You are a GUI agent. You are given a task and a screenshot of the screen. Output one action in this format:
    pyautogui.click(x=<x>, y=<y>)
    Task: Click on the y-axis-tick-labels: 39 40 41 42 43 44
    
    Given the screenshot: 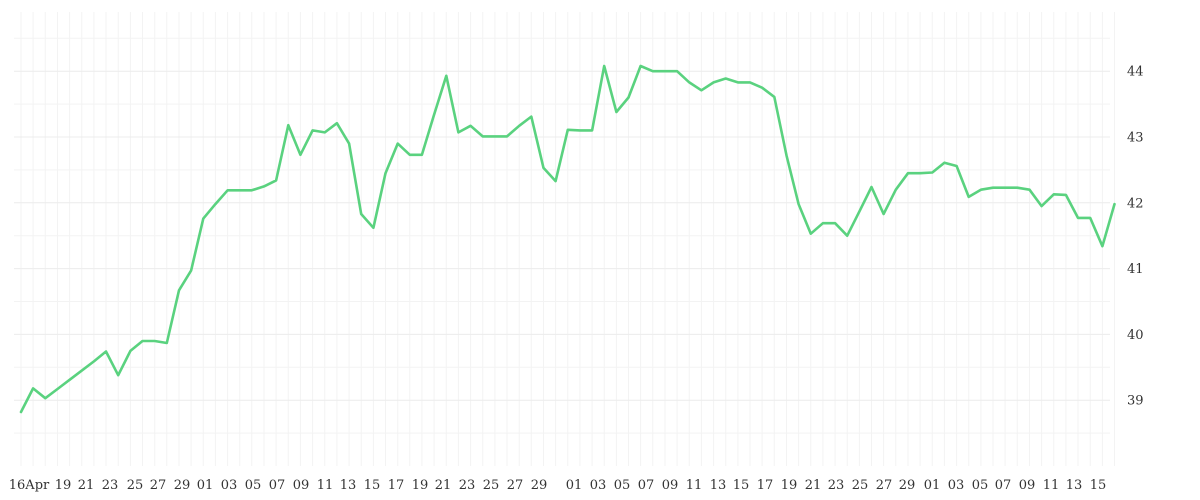 What is the action you would take?
    pyautogui.click(x=1135, y=237)
    